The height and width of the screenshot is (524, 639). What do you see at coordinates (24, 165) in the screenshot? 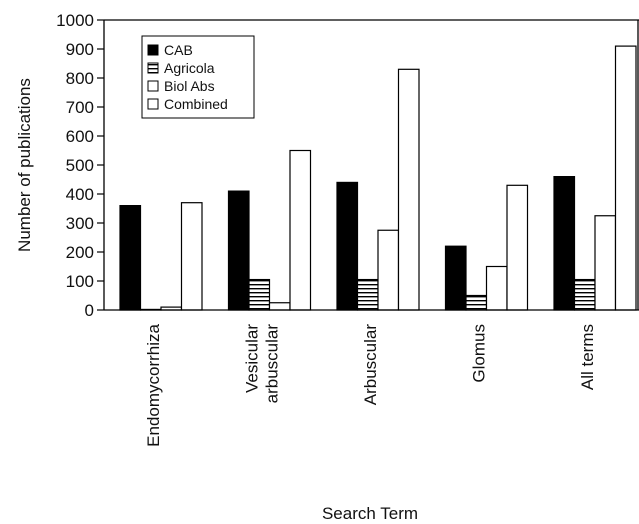
I see `y-axis-title: Number of publications` at bounding box center [24, 165].